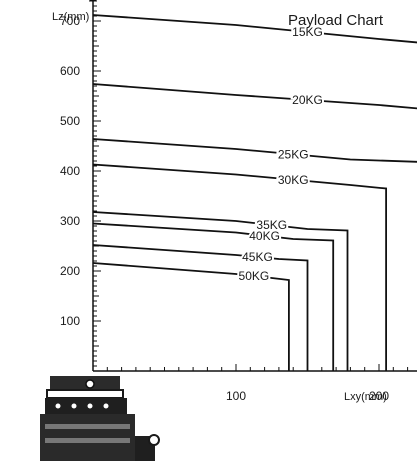 Image resolution: width=417 pixels, height=461 pixels. Describe the element at coordinates (70, 221) in the screenshot. I see `y-tick-label: 300` at that location.